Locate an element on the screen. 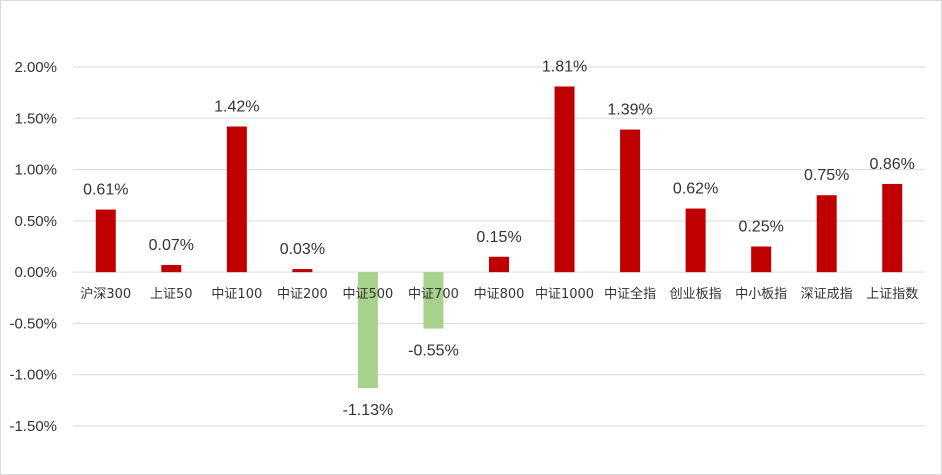 The image size is (942, 475). x-tick-label: 中证700 is located at coordinates (433, 294).